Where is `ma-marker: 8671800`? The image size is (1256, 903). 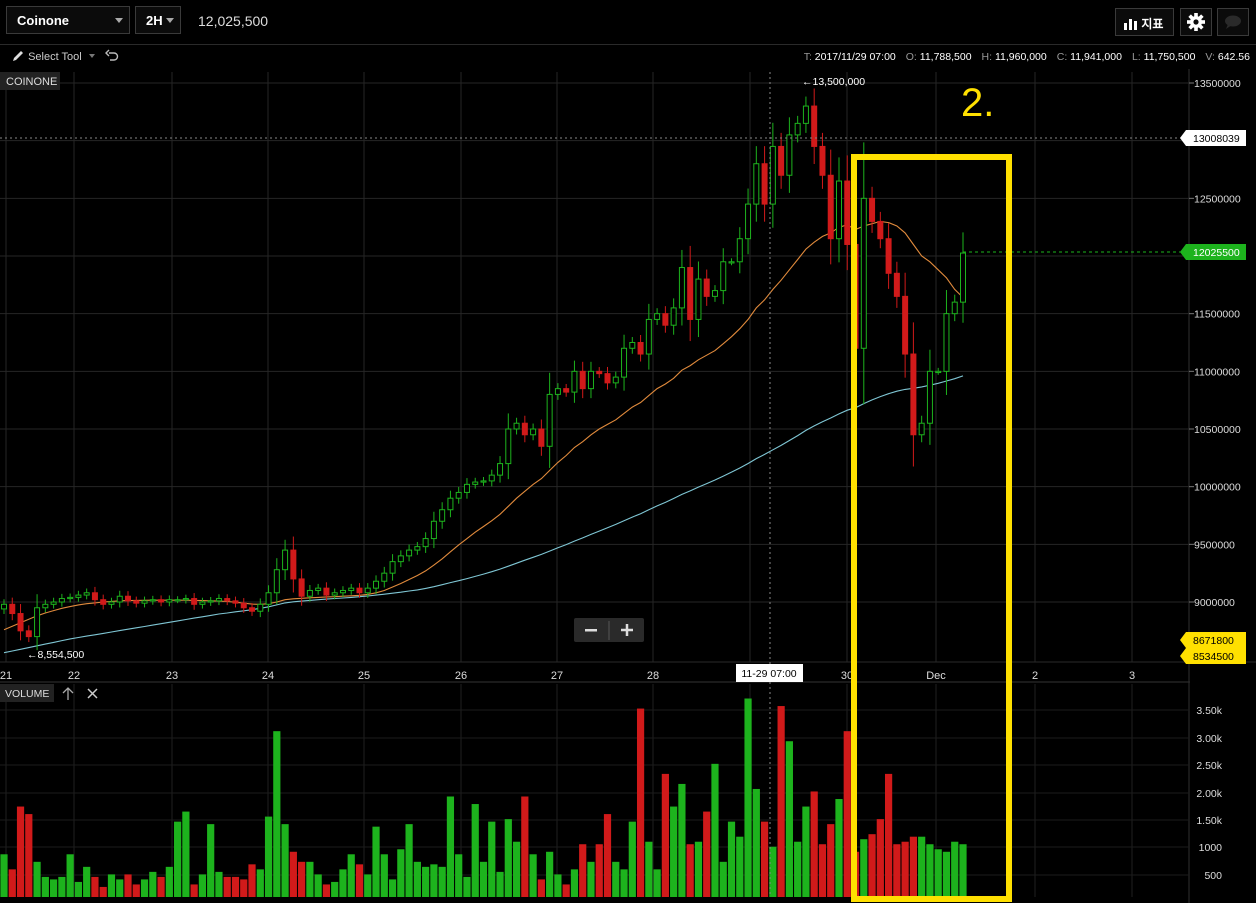 ma-marker: 8671800 is located at coordinates (1213, 640).